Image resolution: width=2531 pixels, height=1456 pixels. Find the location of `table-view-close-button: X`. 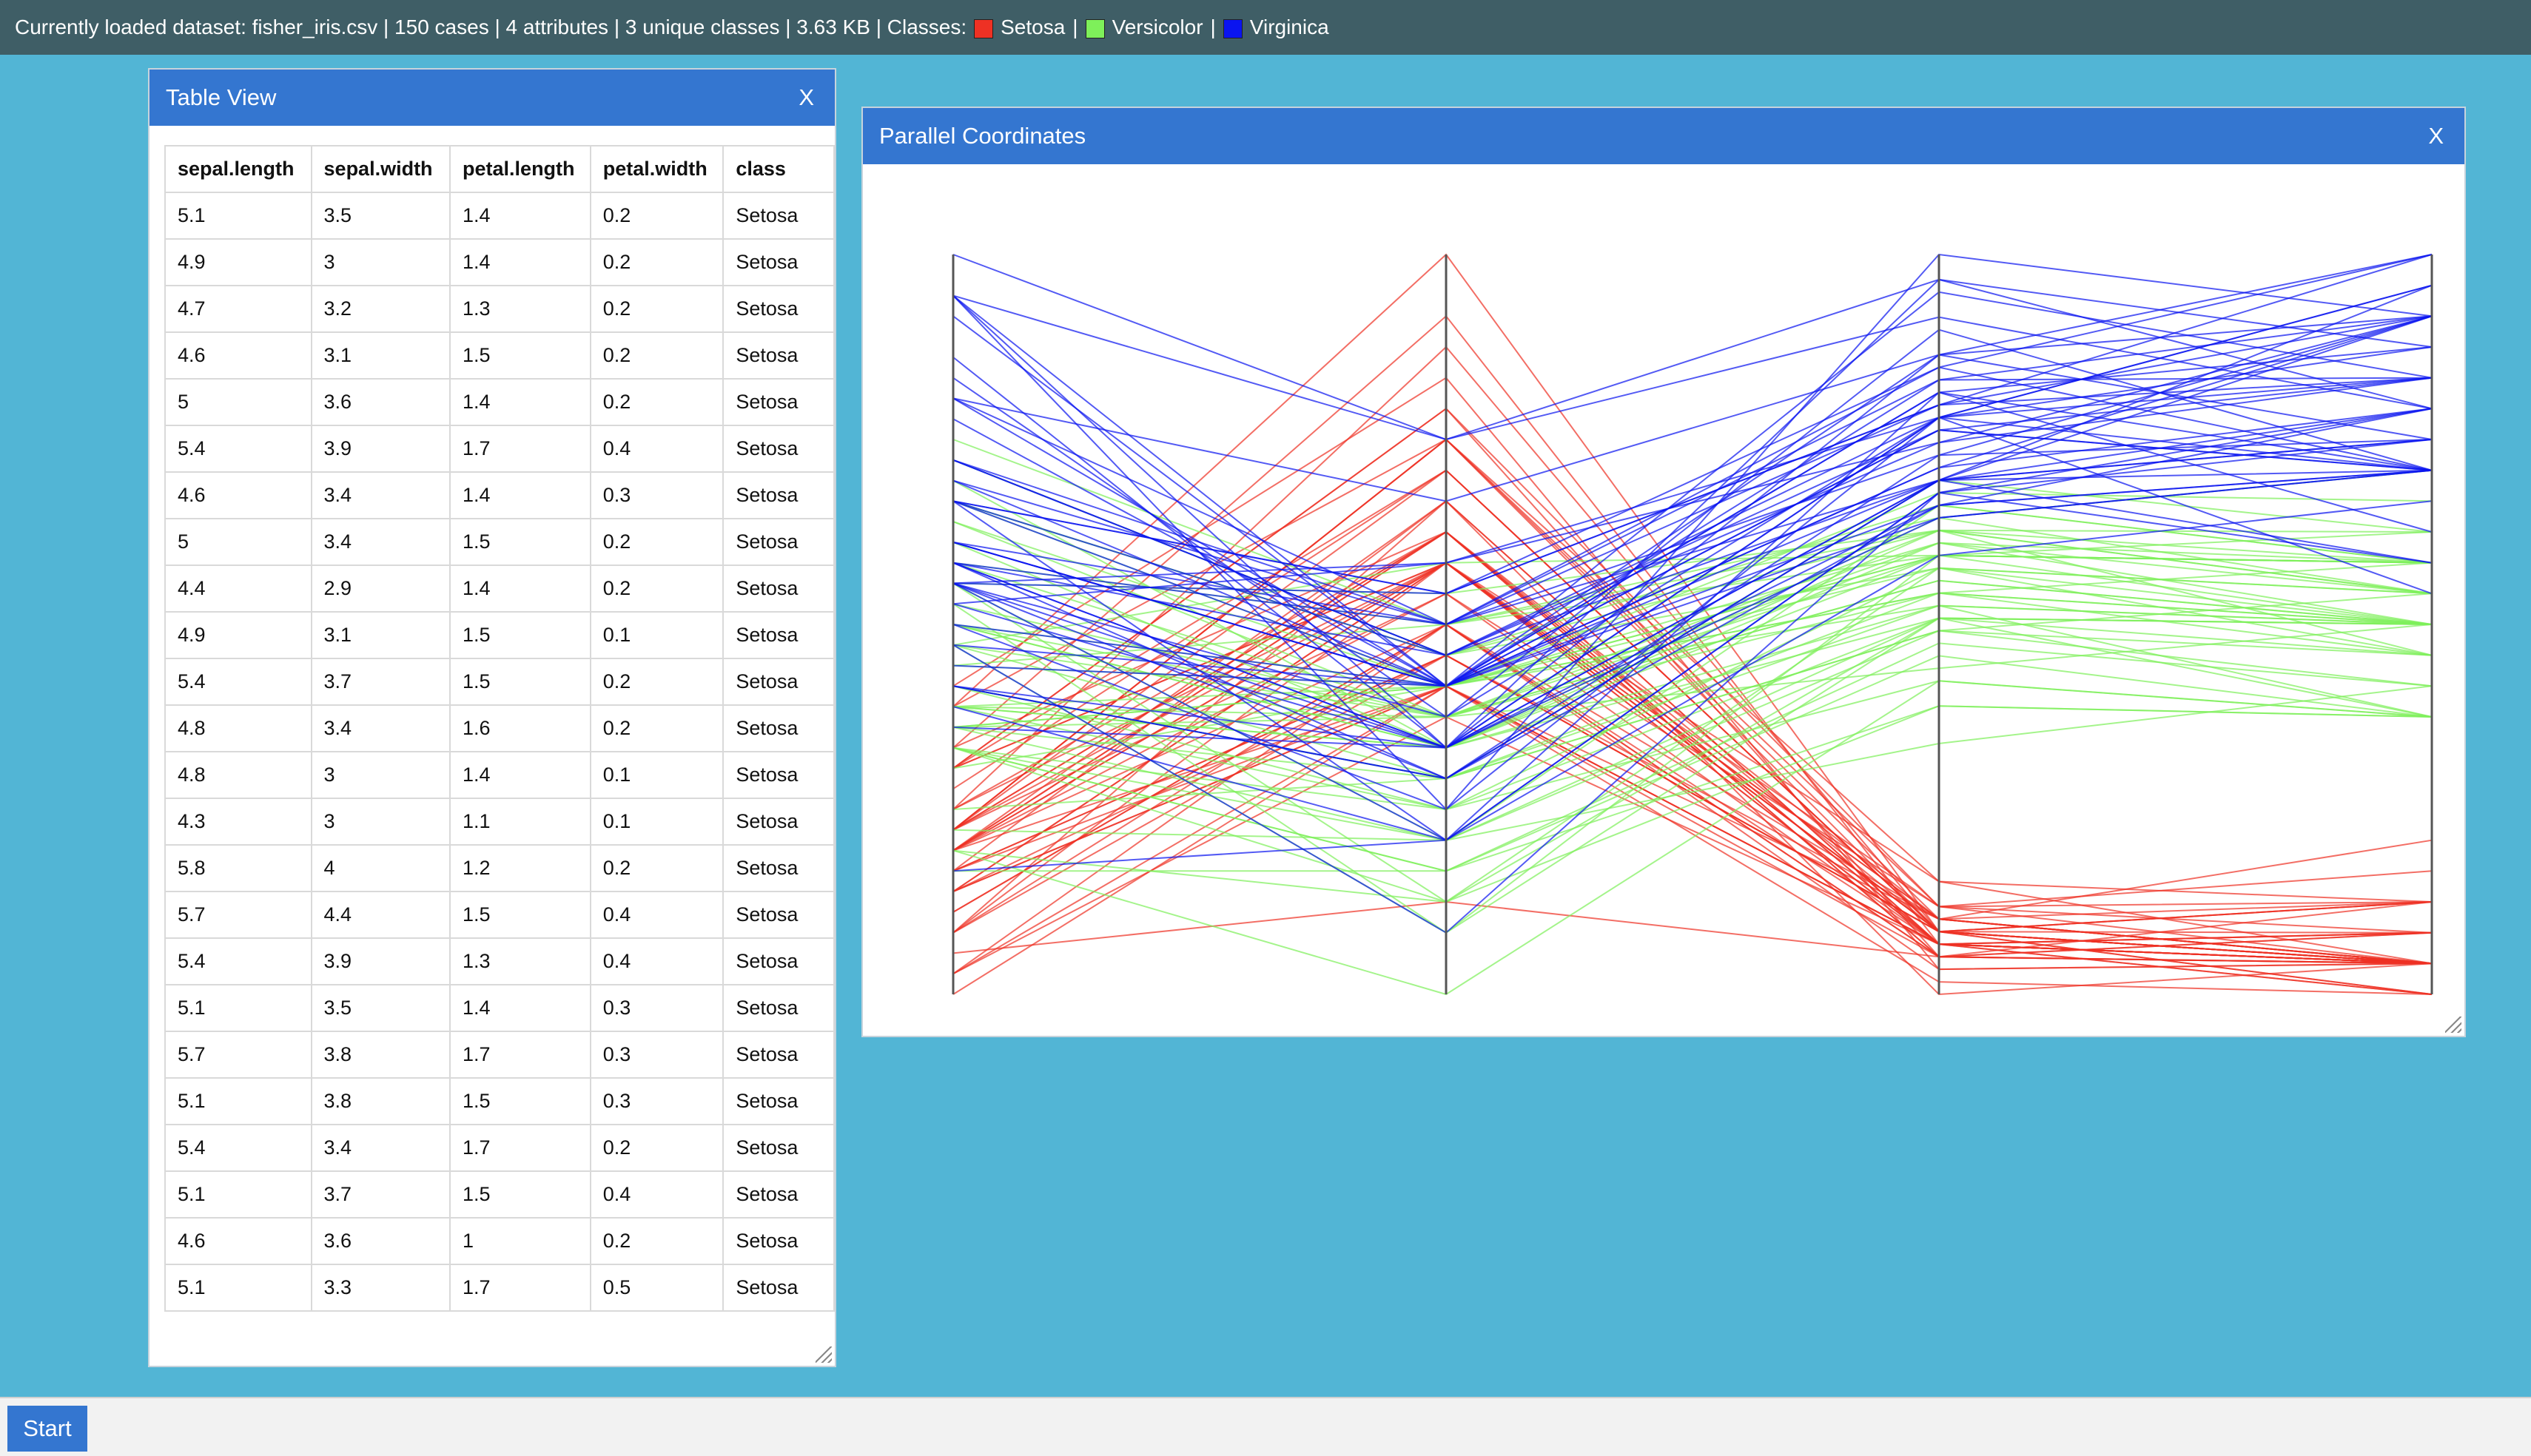

table-view-close-button: X is located at coordinates (806, 97).